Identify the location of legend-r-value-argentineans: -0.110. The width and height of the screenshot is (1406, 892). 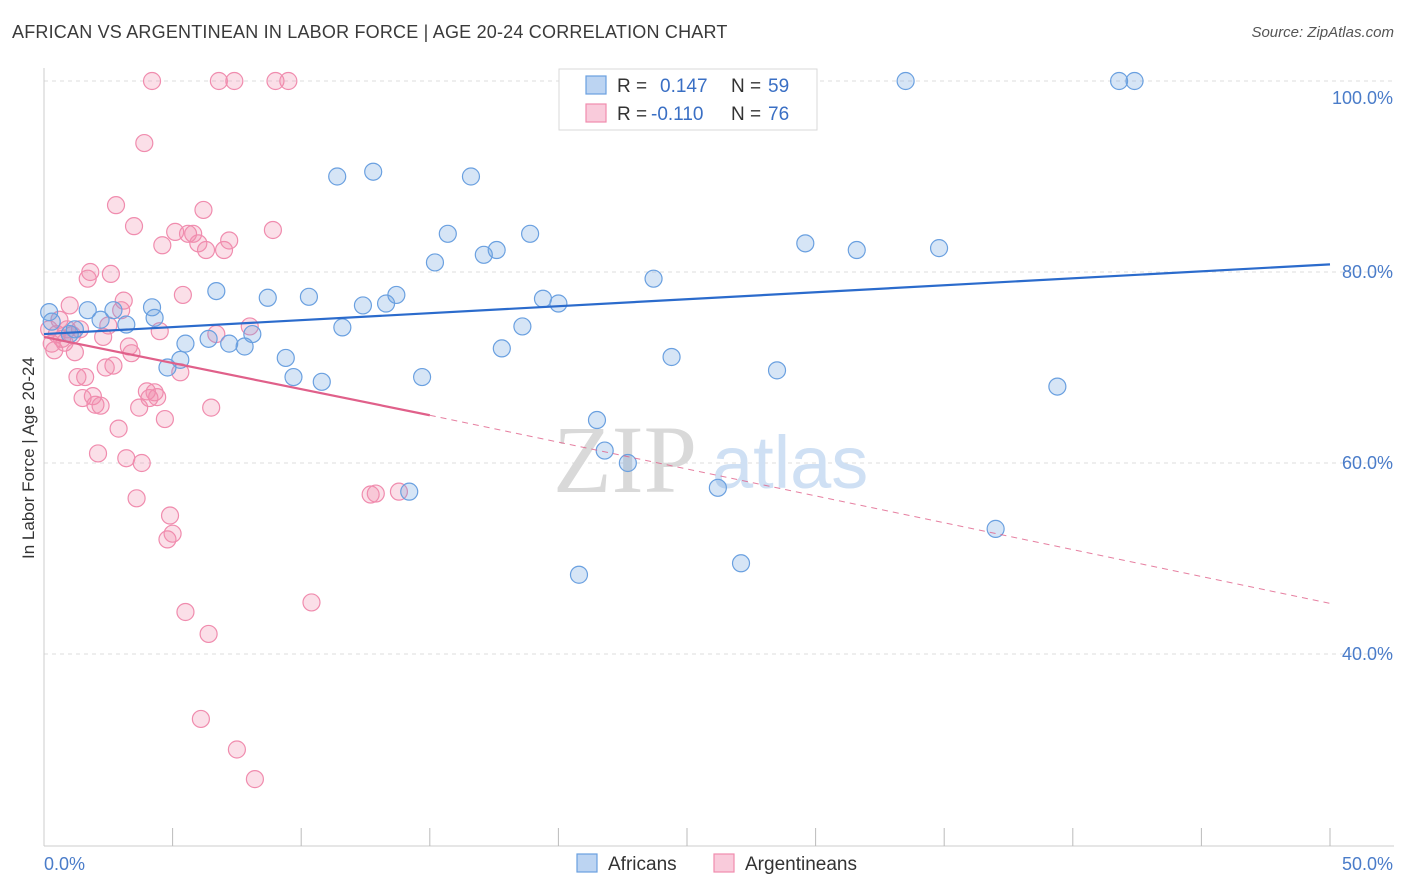
(677, 114).